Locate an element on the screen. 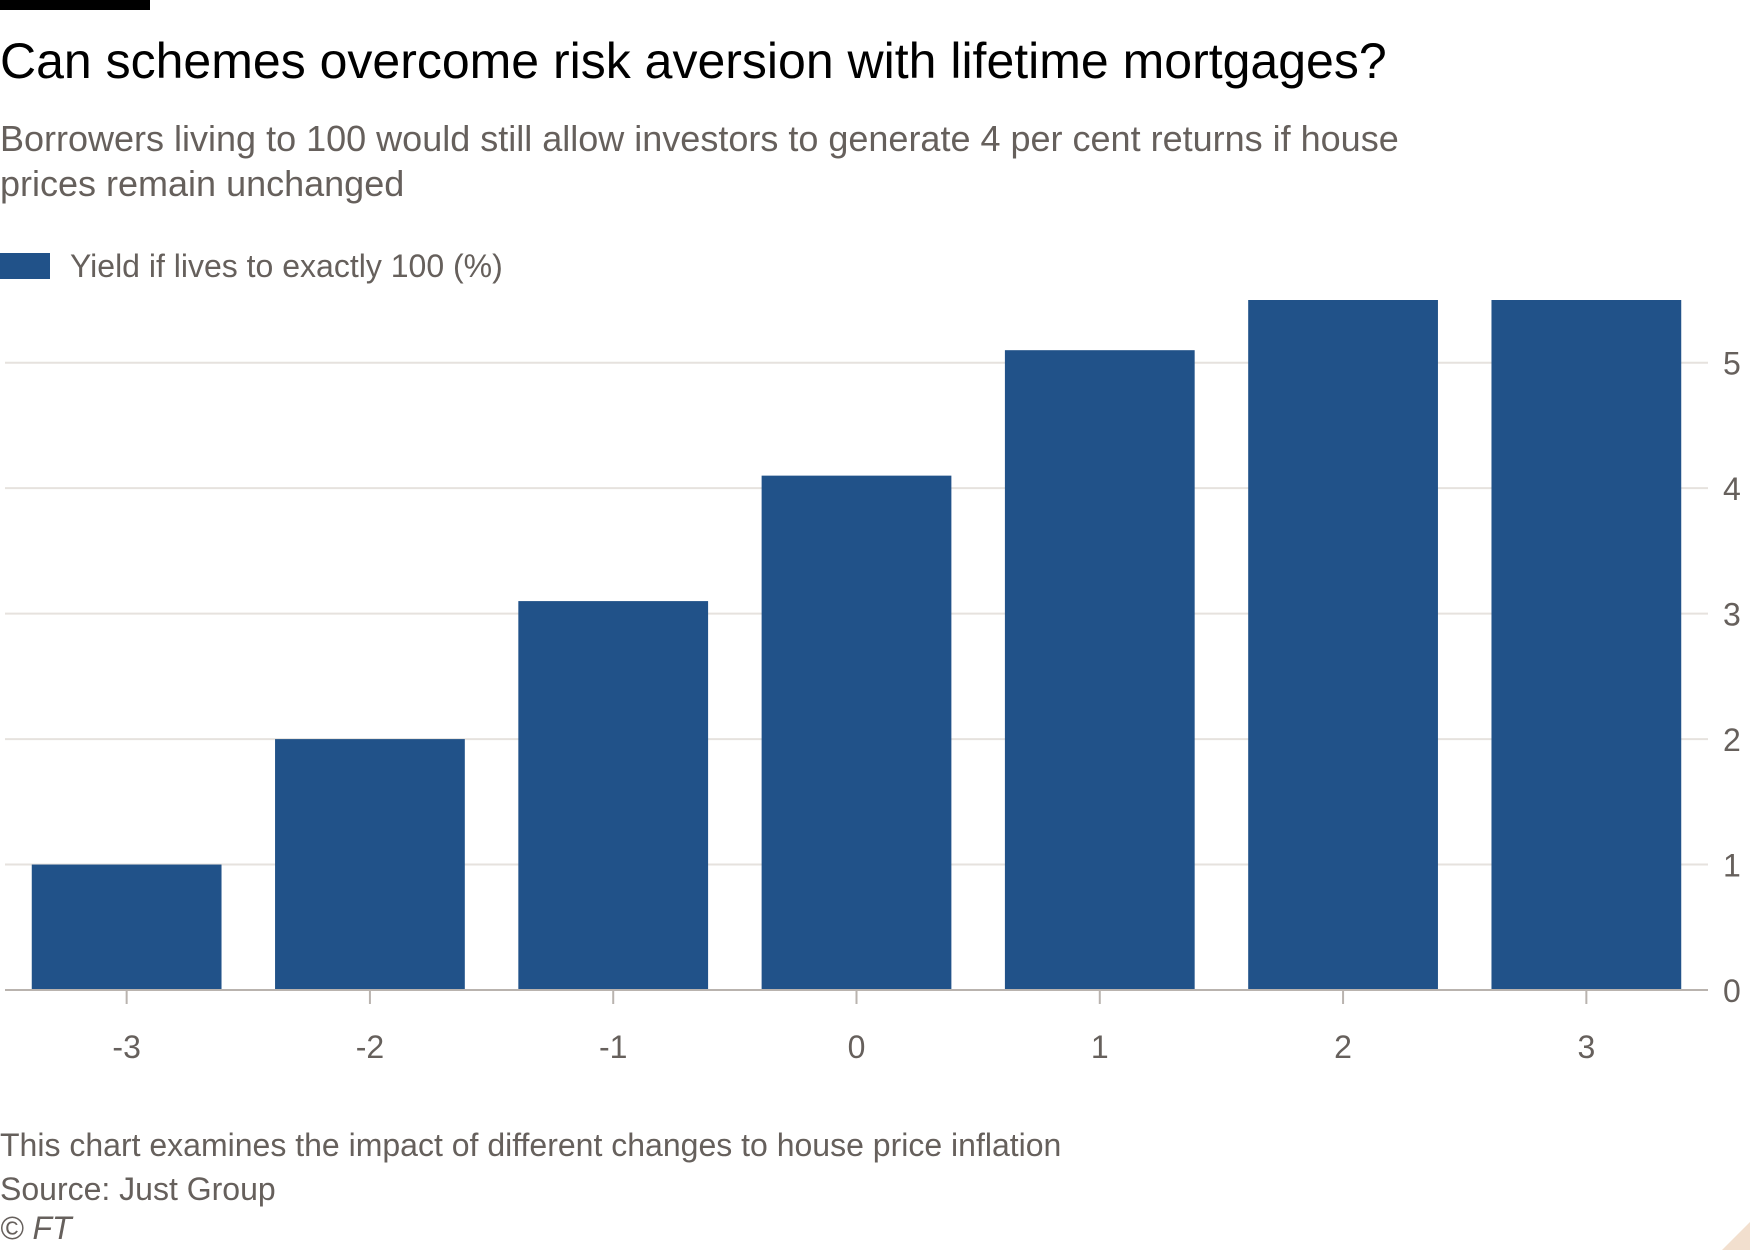  y-tick-label: 0 is located at coordinates (1732, 991).